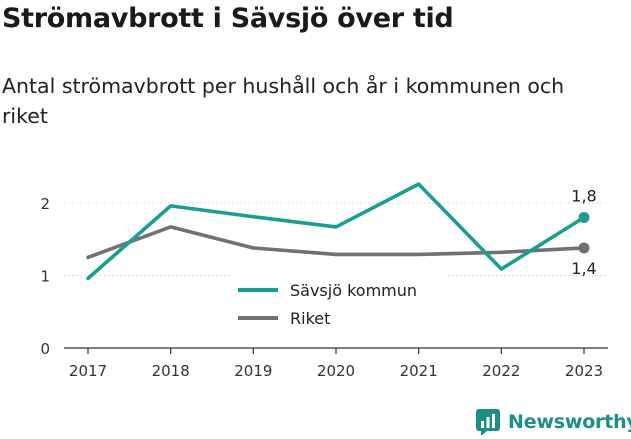  What do you see at coordinates (419, 371) in the screenshot?
I see `x-tick-label: 2021` at bounding box center [419, 371].